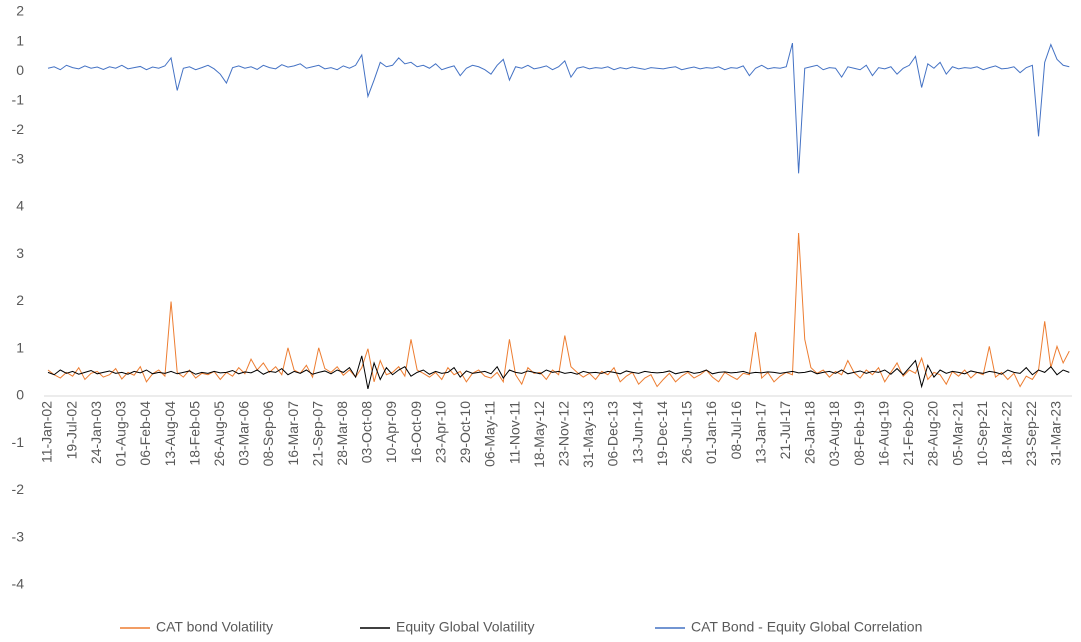  What do you see at coordinates (933, 434) in the screenshot?
I see `x-tick-label: 28-Aug-20` at bounding box center [933, 434].